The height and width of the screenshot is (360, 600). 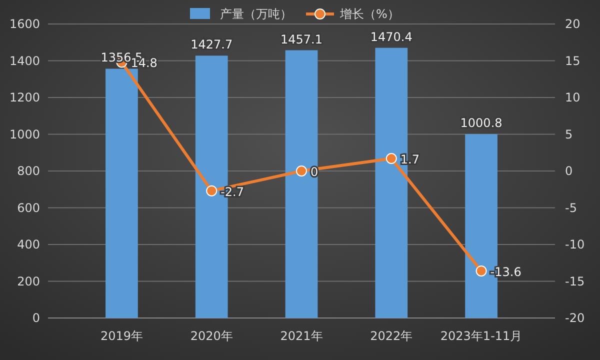 I want to click on y-tick-label: 400, so click(x=28, y=245).